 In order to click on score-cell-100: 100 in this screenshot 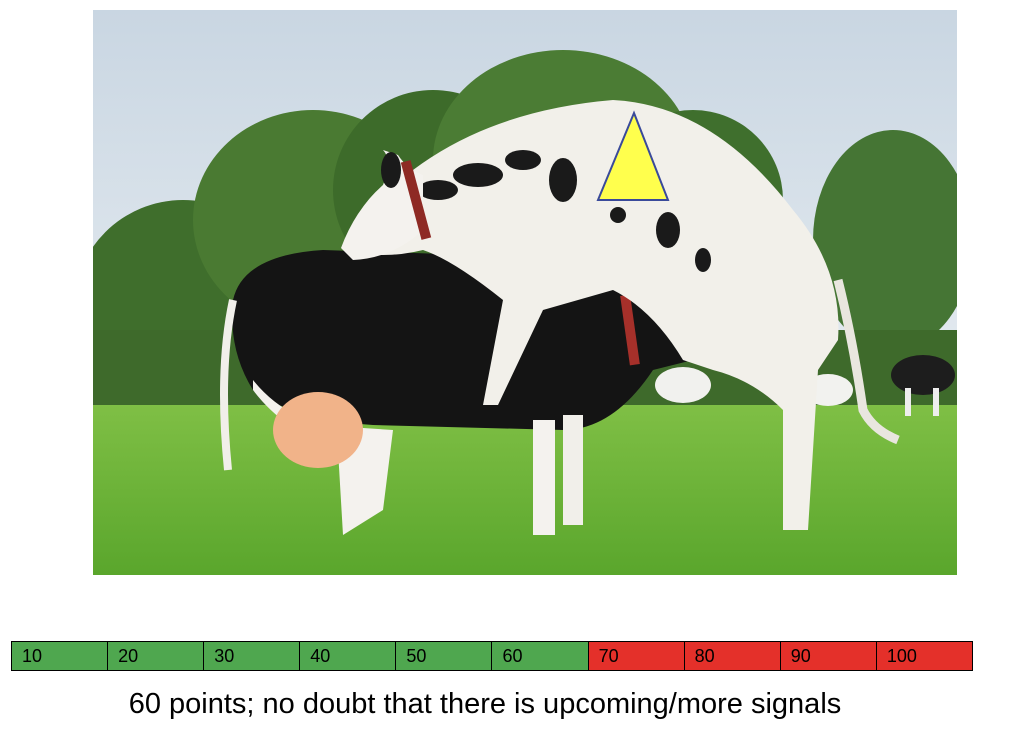, I will do `click(924, 656)`.